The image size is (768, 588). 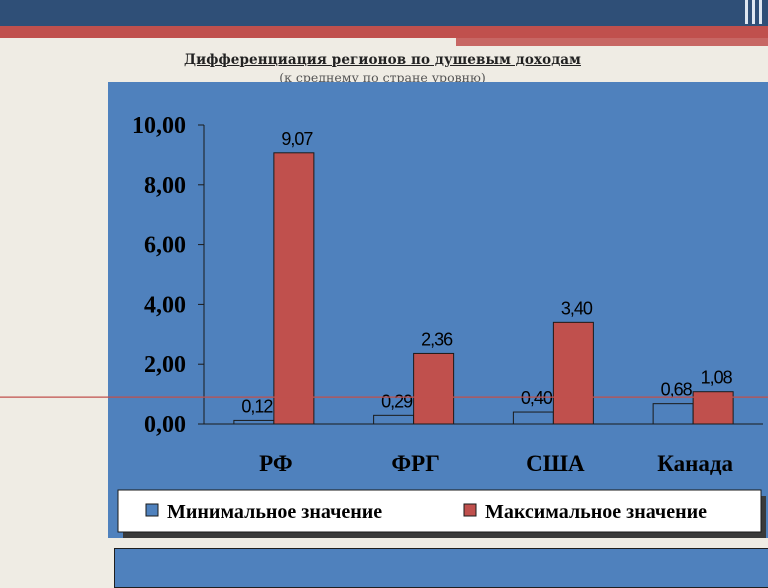 What do you see at coordinates (612, 42) in the screenshot?
I see `accent-bar-secondary` at bounding box center [612, 42].